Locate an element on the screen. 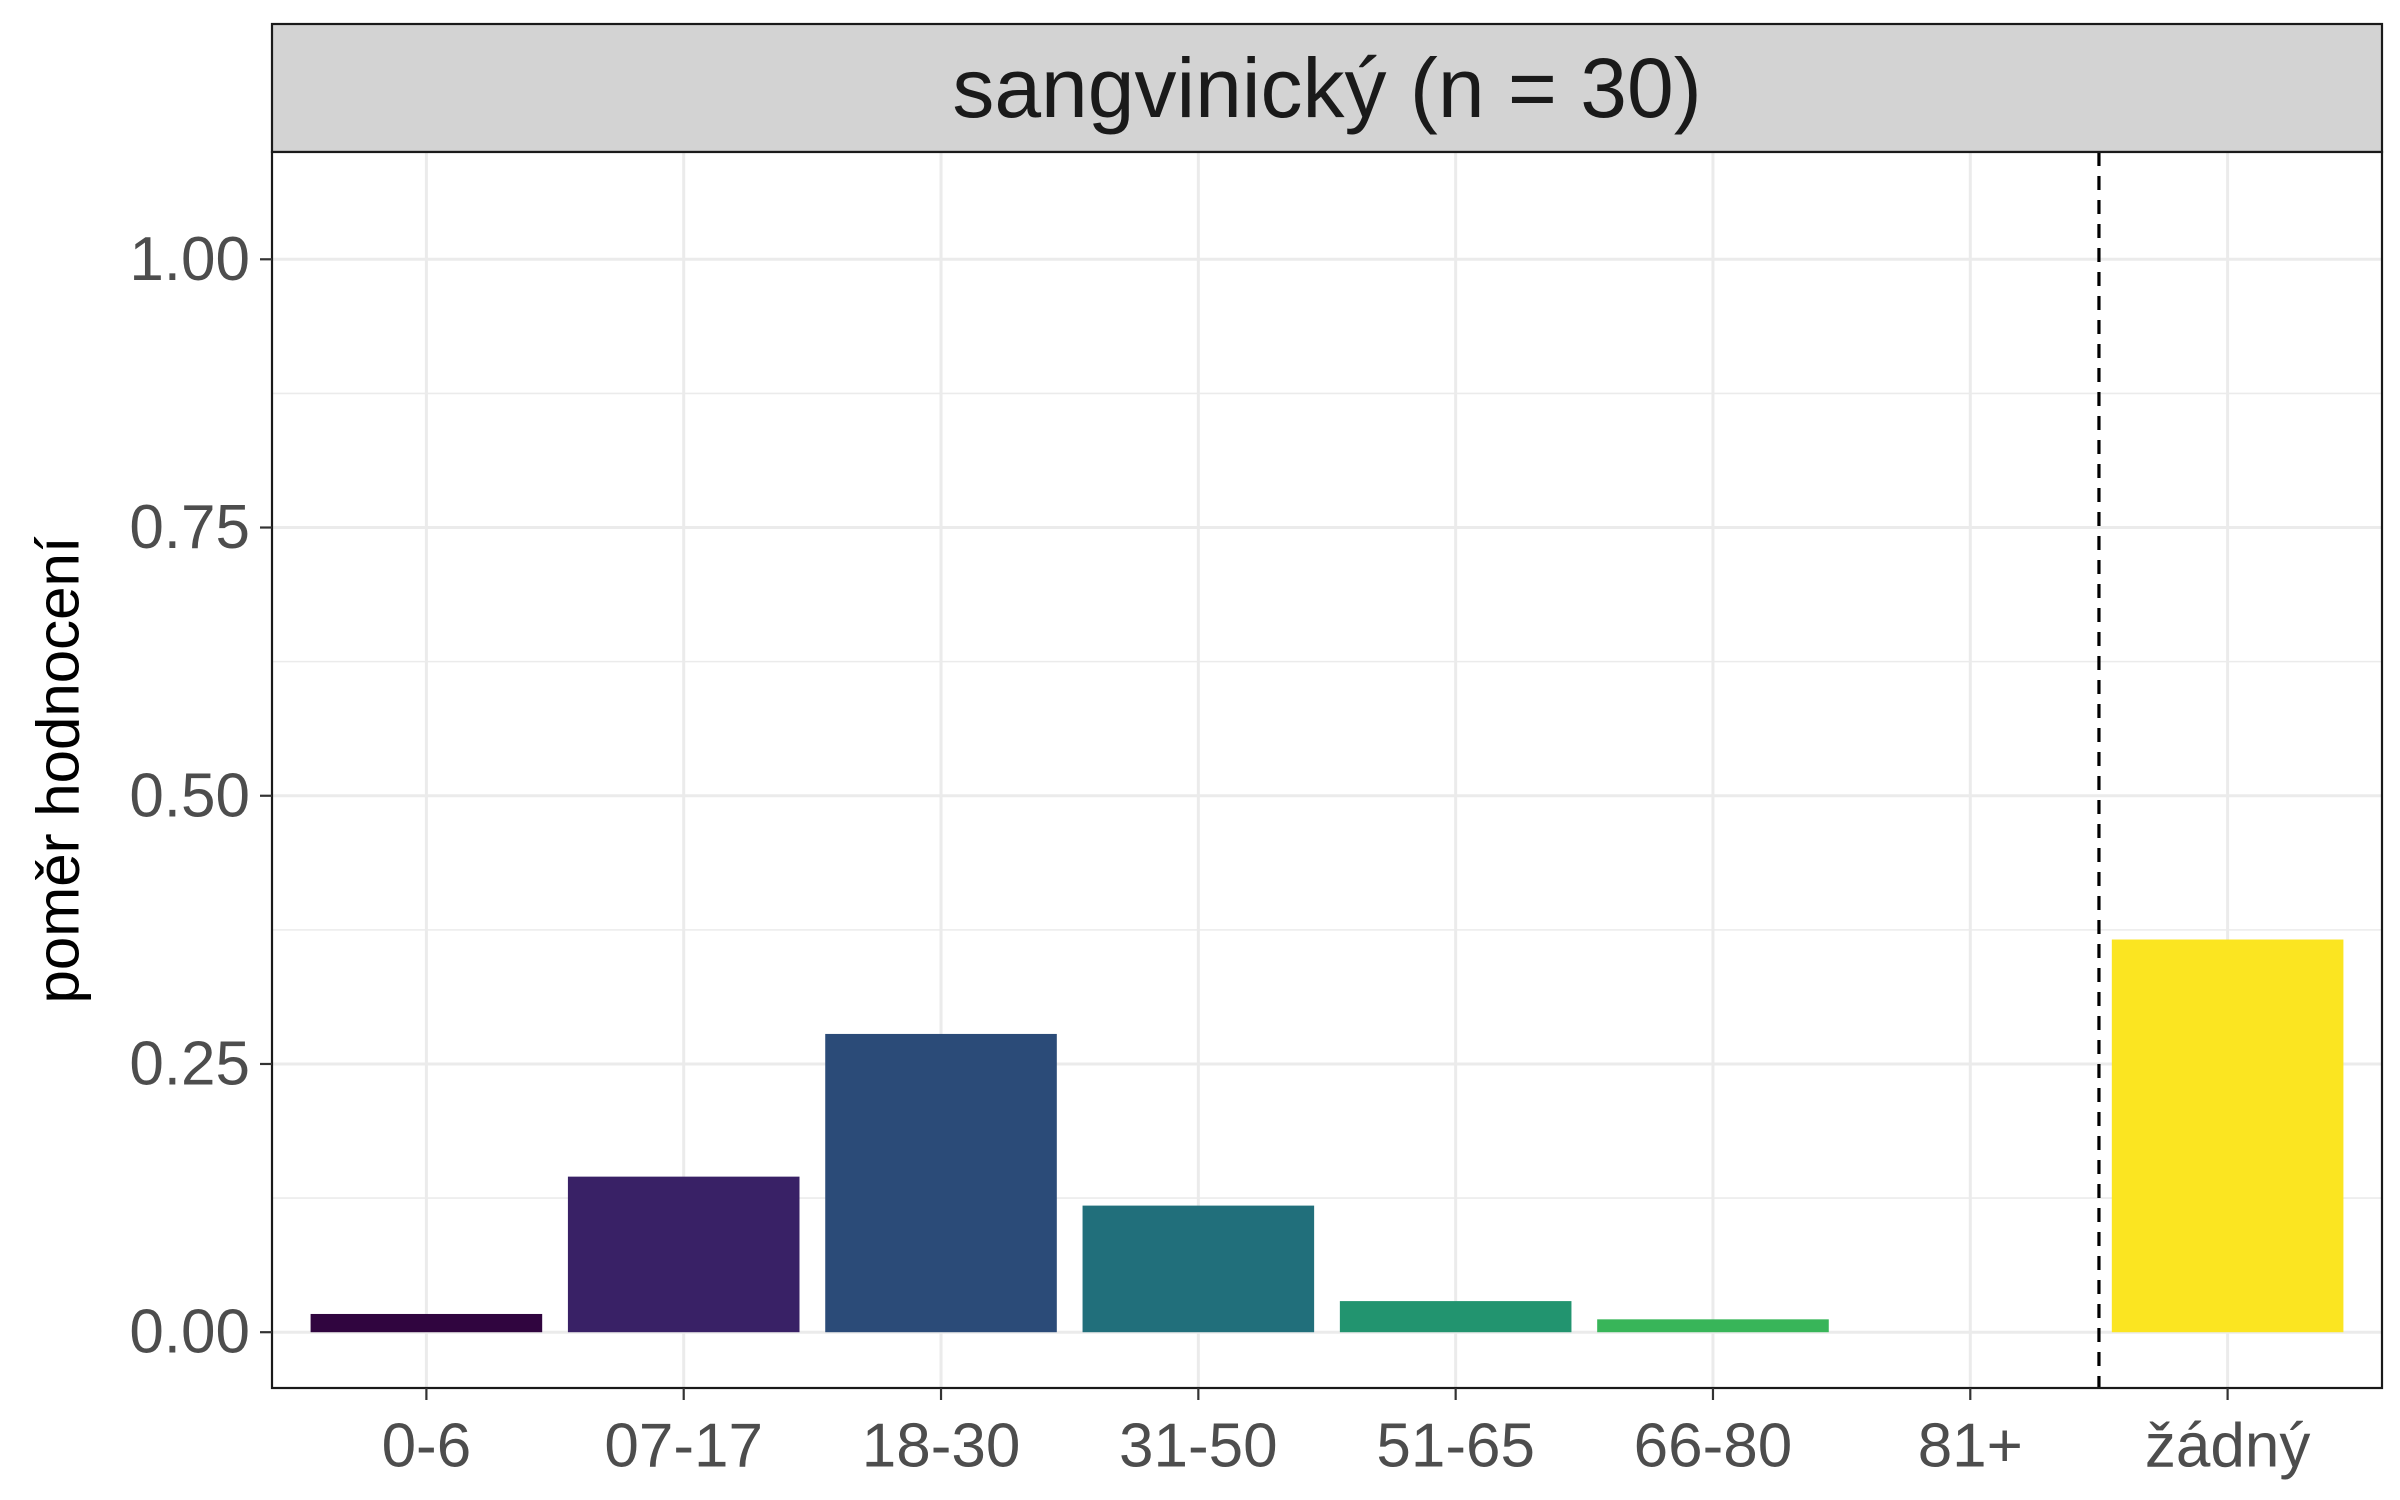  x-tick-label: 07-17 is located at coordinates (683, 1446).